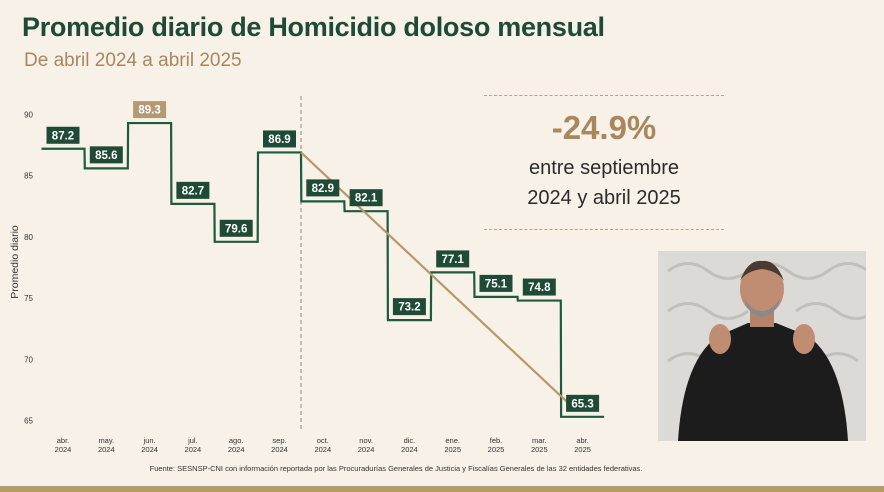 The image size is (884, 492). What do you see at coordinates (366, 440) in the screenshot?
I see `x-tick-label: nov.` at bounding box center [366, 440].